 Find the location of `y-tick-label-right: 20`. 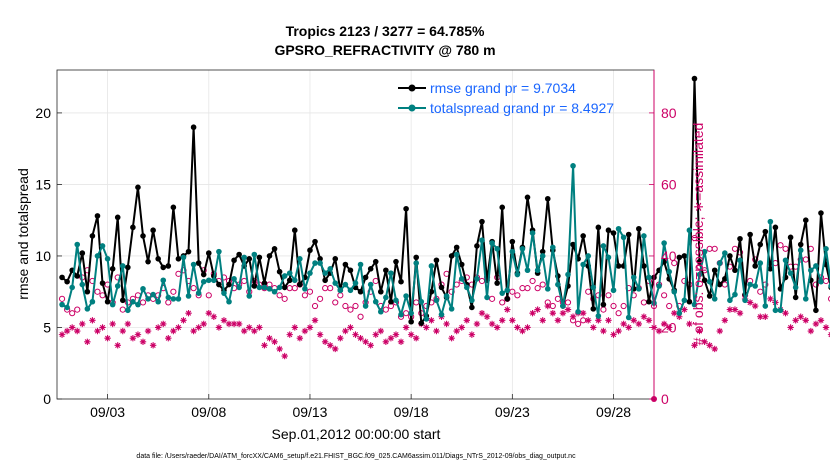

y-tick-label-right: 20 is located at coordinates (669, 327).